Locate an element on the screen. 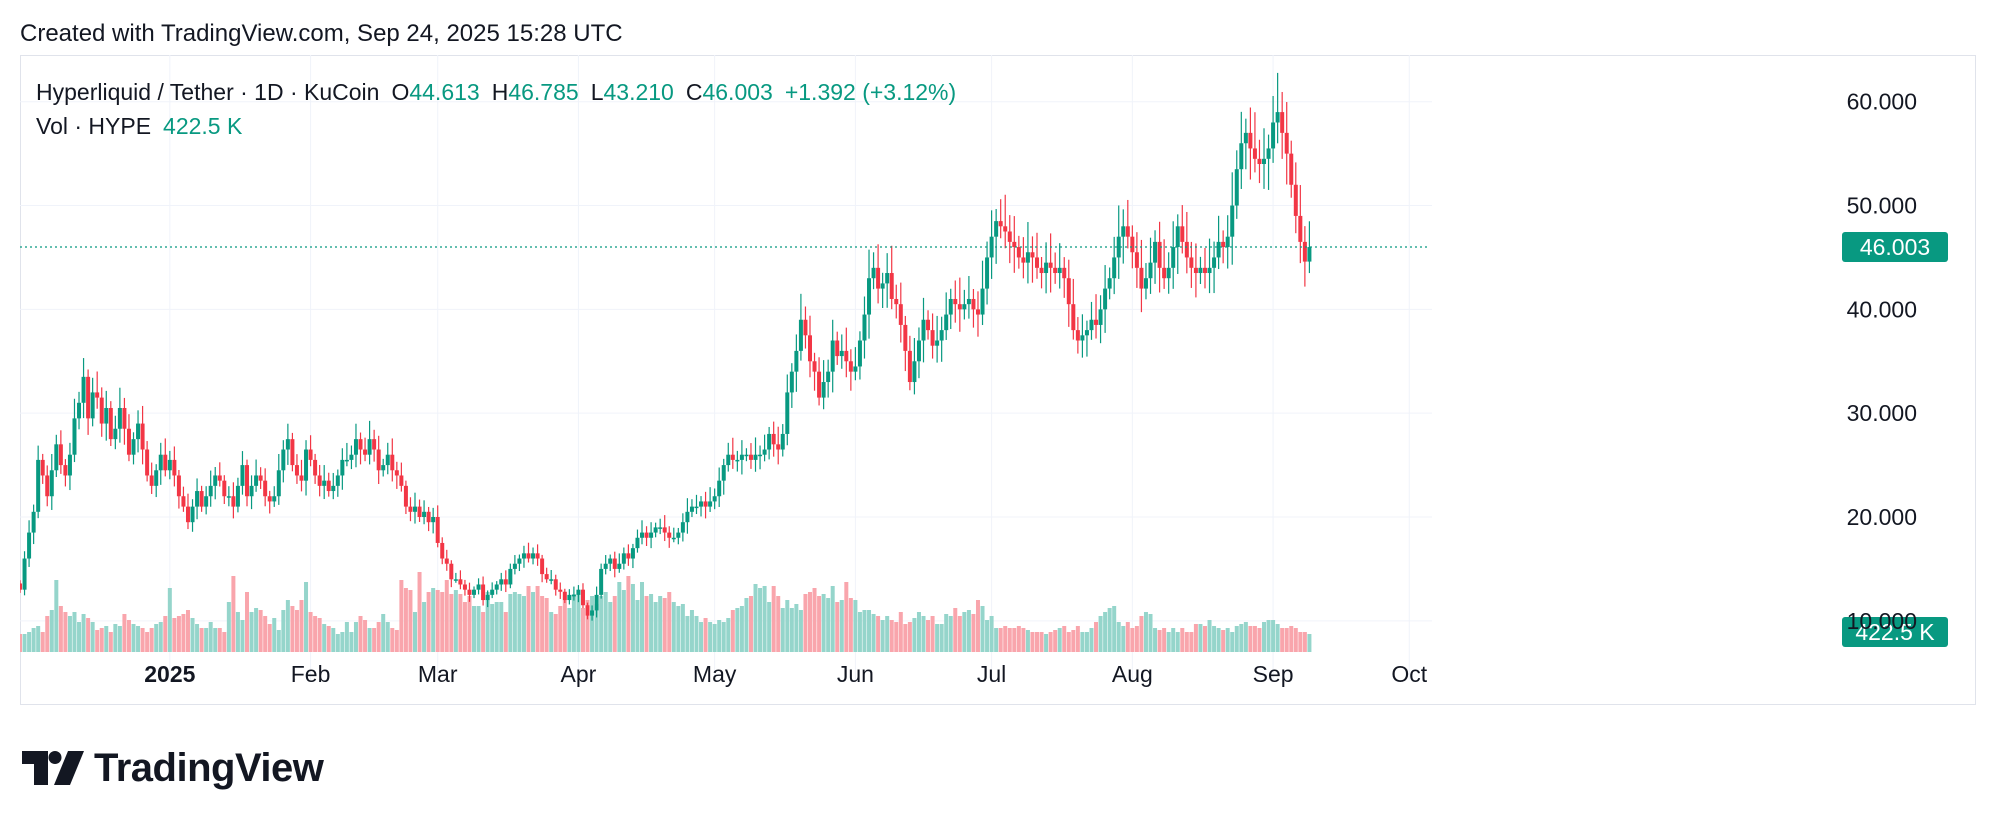  x-tick-label: Apr is located at coordinates (579, 674).